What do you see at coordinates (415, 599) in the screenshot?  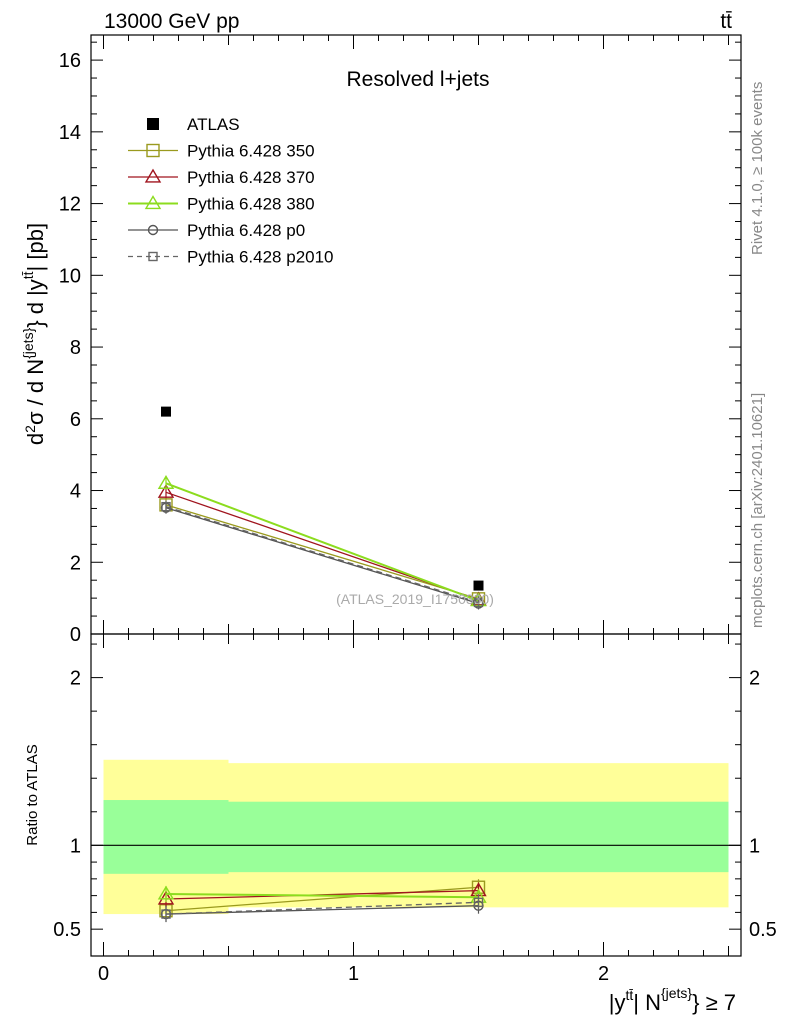 I see `analysis-watermark: (ATLAS_2019_I1750330)` at bounding box center [415, 599].